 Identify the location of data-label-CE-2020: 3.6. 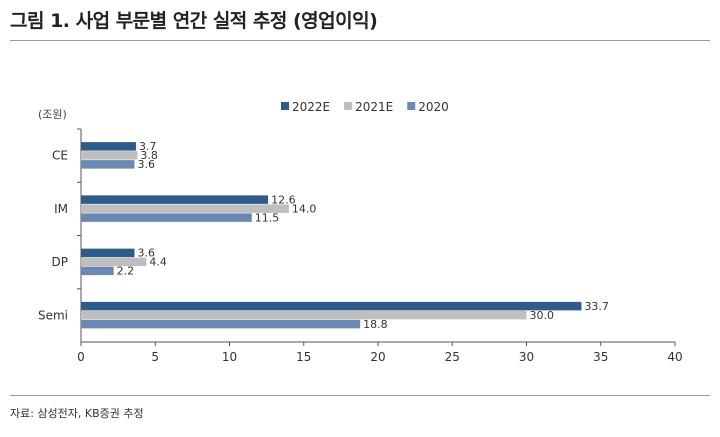
(146, 164).